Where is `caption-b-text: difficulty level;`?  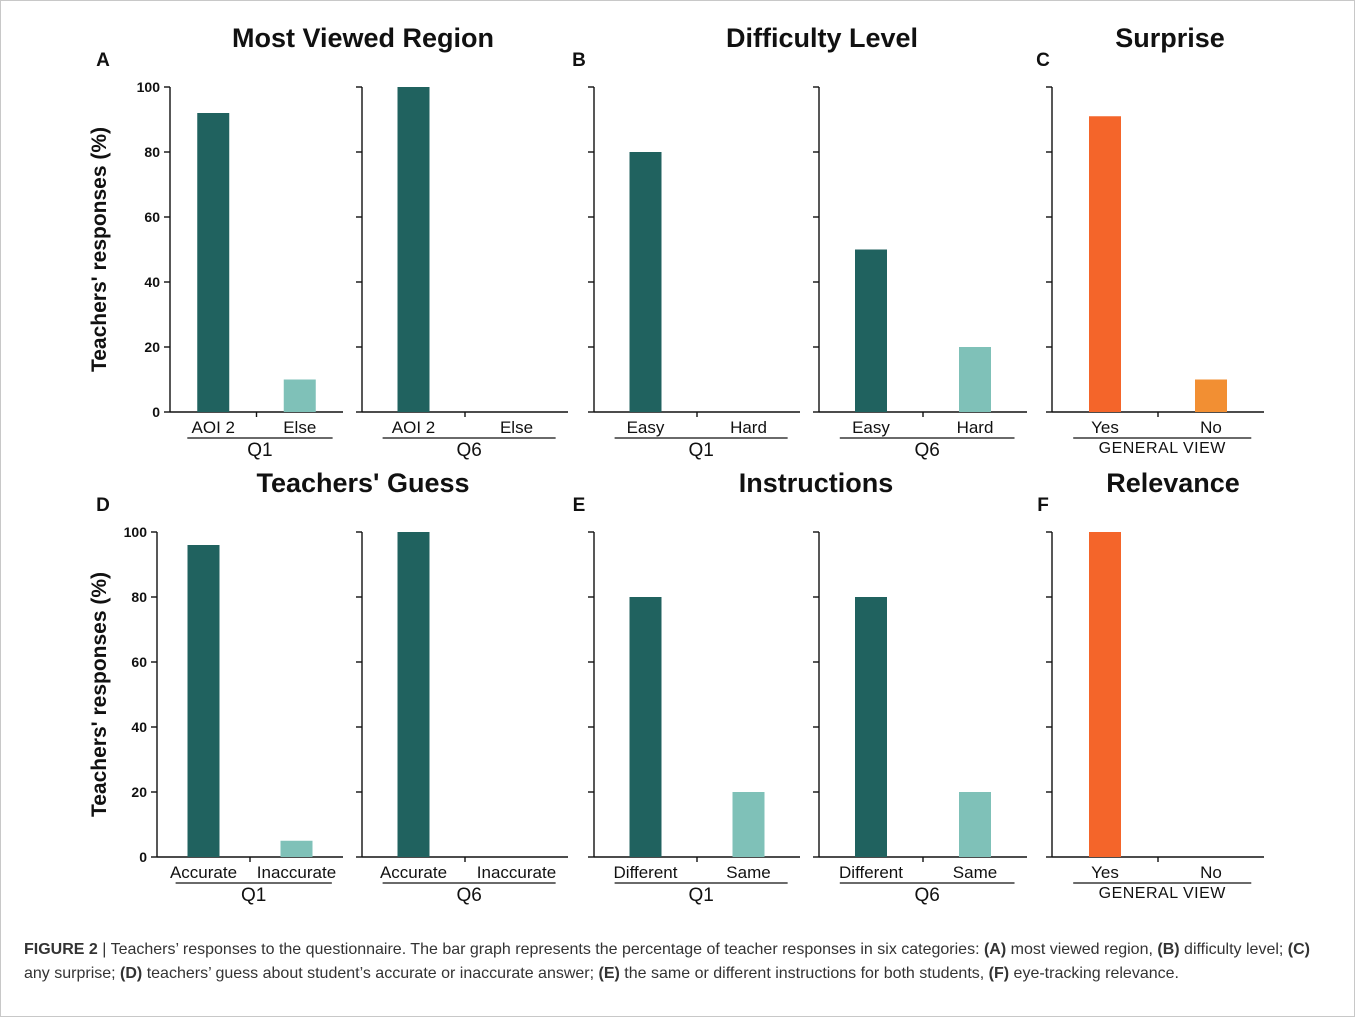 caption-b-text: difficulty level; is located at coordinates (1233, 949).